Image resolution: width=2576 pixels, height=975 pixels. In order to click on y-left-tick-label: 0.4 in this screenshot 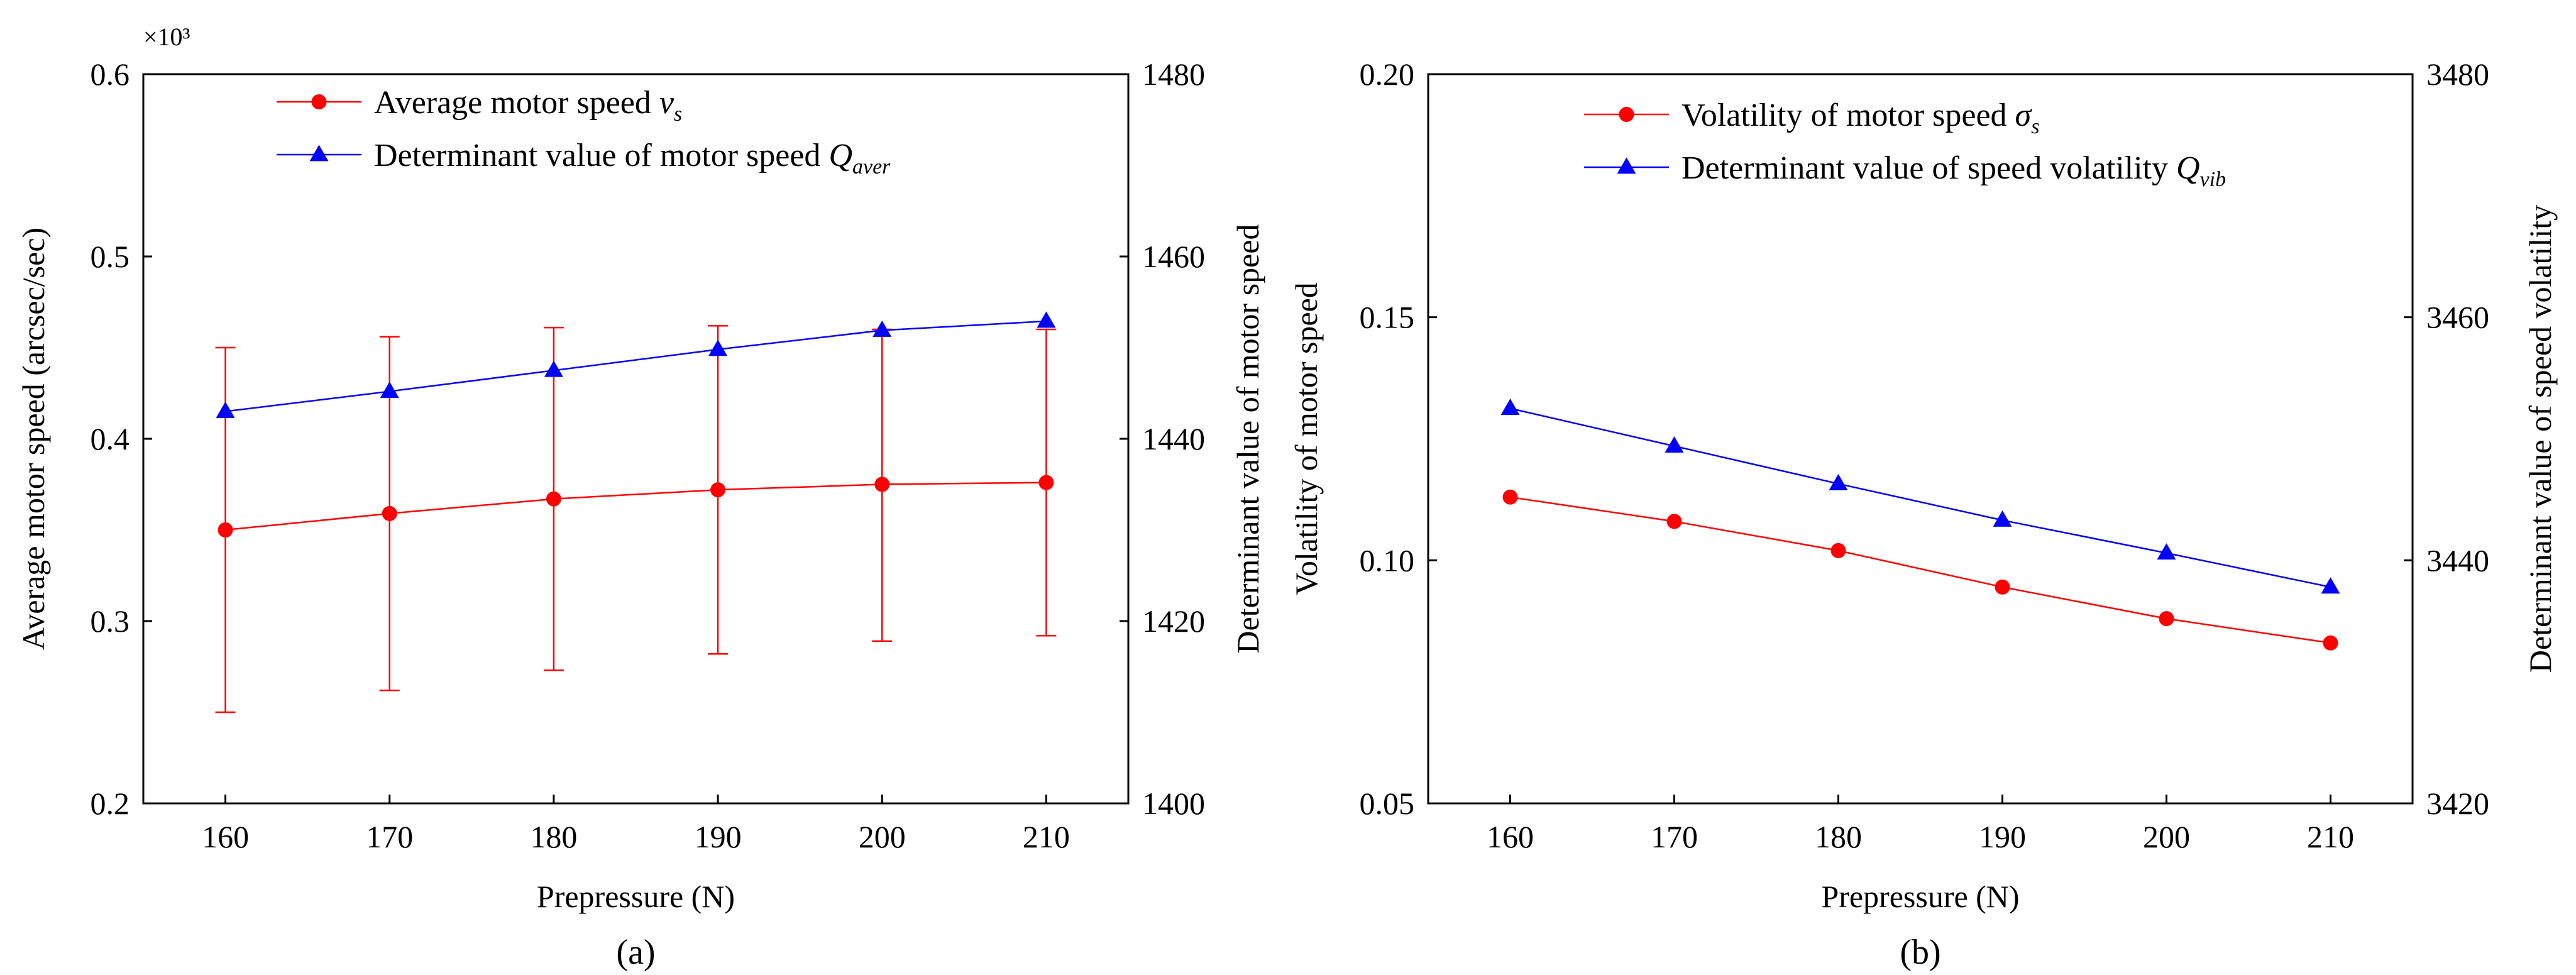, I will do `click(111, 438)`.